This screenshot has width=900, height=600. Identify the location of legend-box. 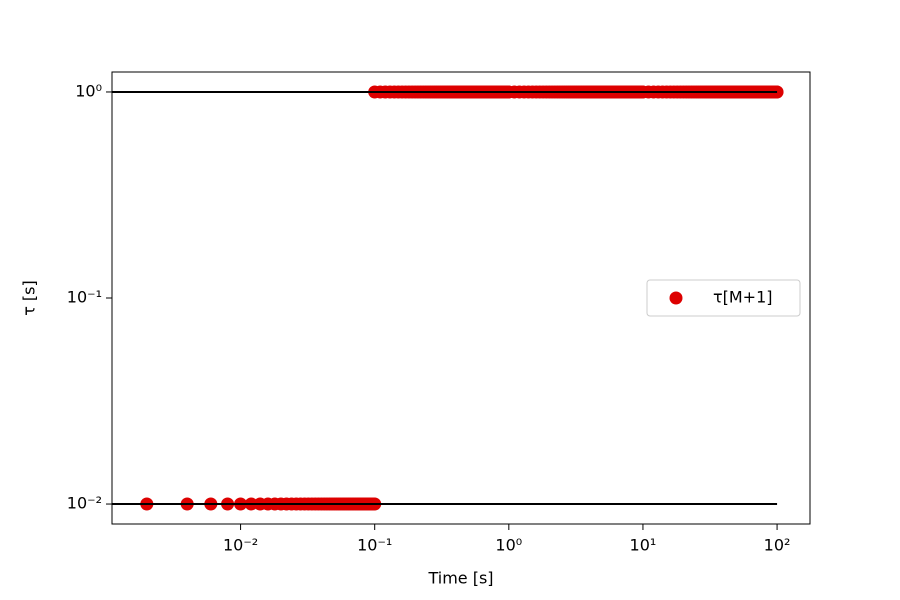
(723, 298).